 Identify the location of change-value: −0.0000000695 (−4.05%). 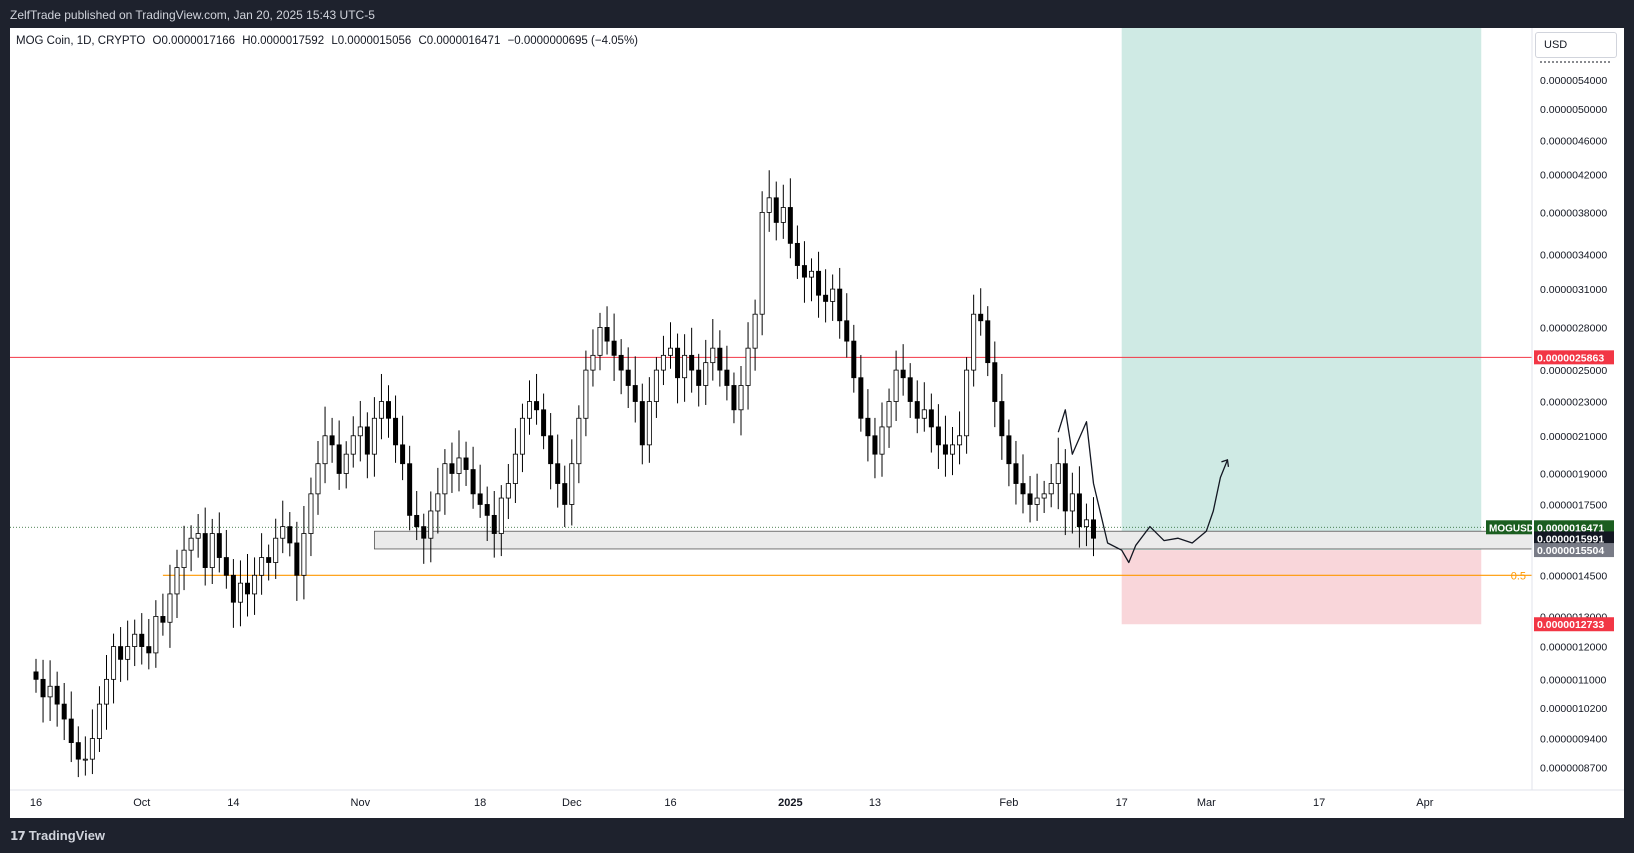
(573, 41).